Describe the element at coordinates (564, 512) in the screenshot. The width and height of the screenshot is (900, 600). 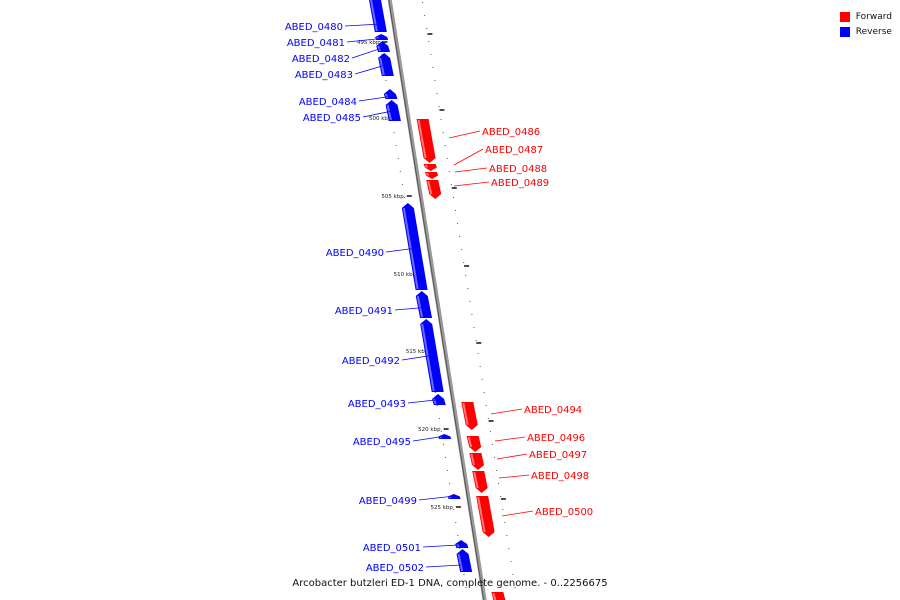
I see `gene-label-abed-0500: ABED_0500` at that location.